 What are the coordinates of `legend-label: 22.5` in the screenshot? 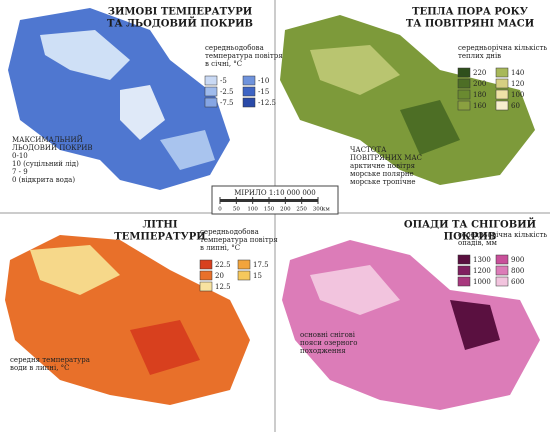 It's located at (223, 265).